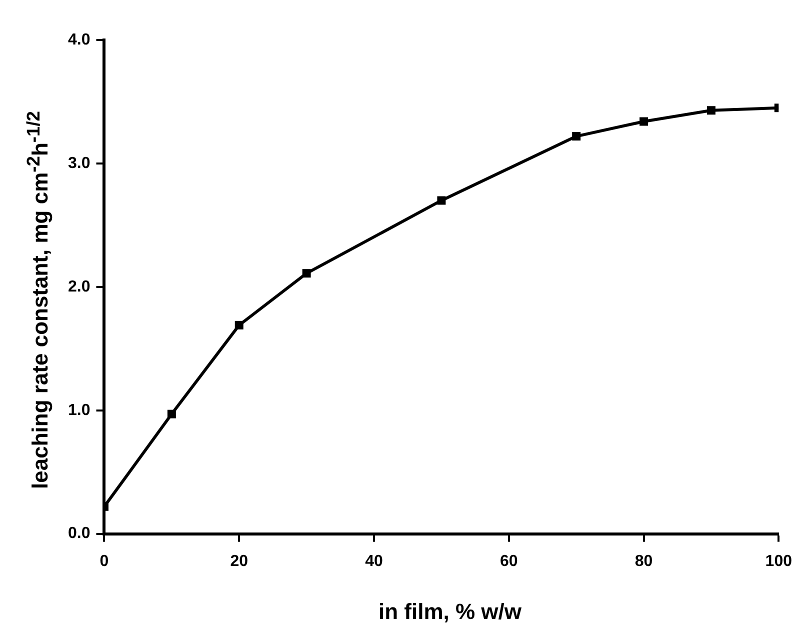 The height and width of the screenshot is (643, 802). Describe the element at coordinates (104, 561) in the screenshot. I see `x-tick-label: 0` at that location.